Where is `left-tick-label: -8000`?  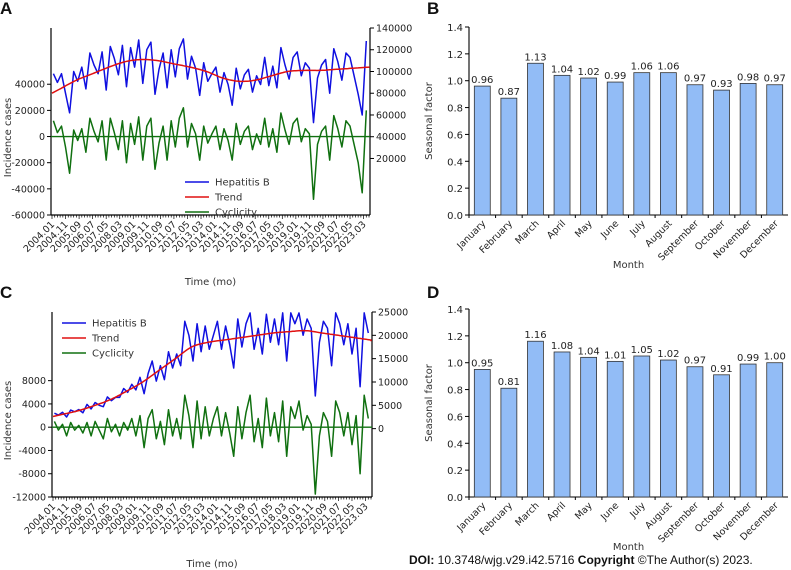 left-tick-label: -8000 is located at coordinates (32, 474).